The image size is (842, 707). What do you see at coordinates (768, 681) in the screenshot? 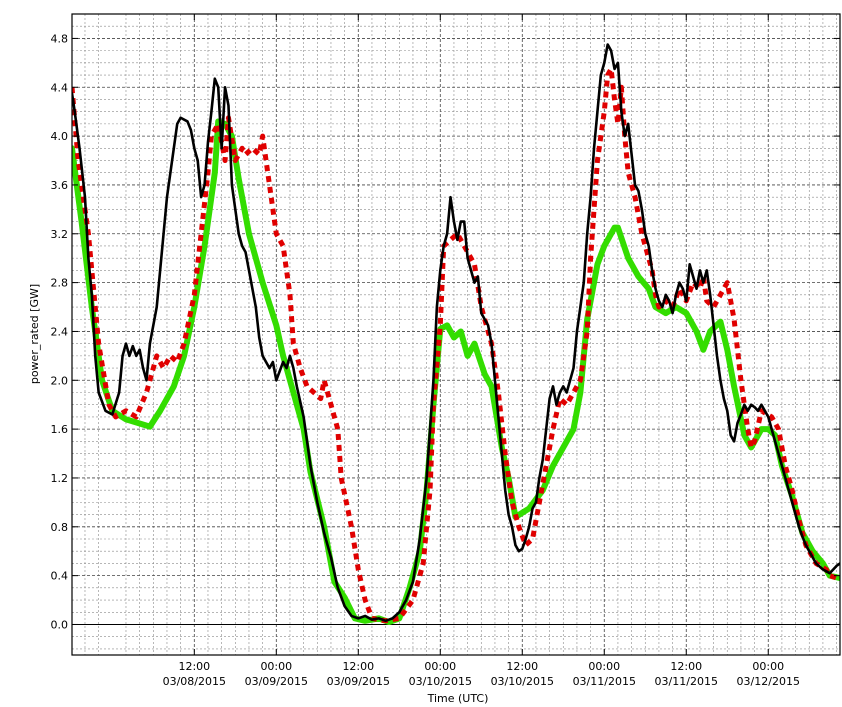
I see `x-tick-label-date: 03/12/2015` at bounding box center [768, 681].